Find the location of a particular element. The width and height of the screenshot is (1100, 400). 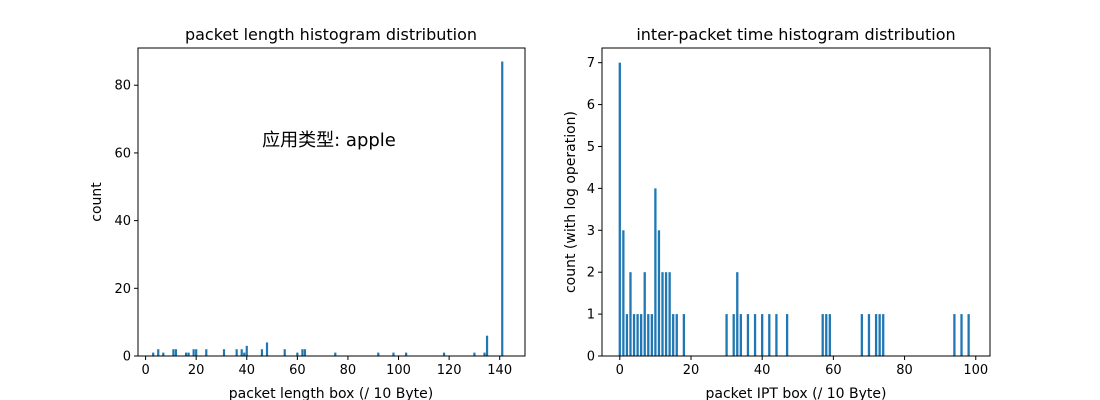

chart-title: inter-packet time histogram distribution is located at coordinates (795, 34).